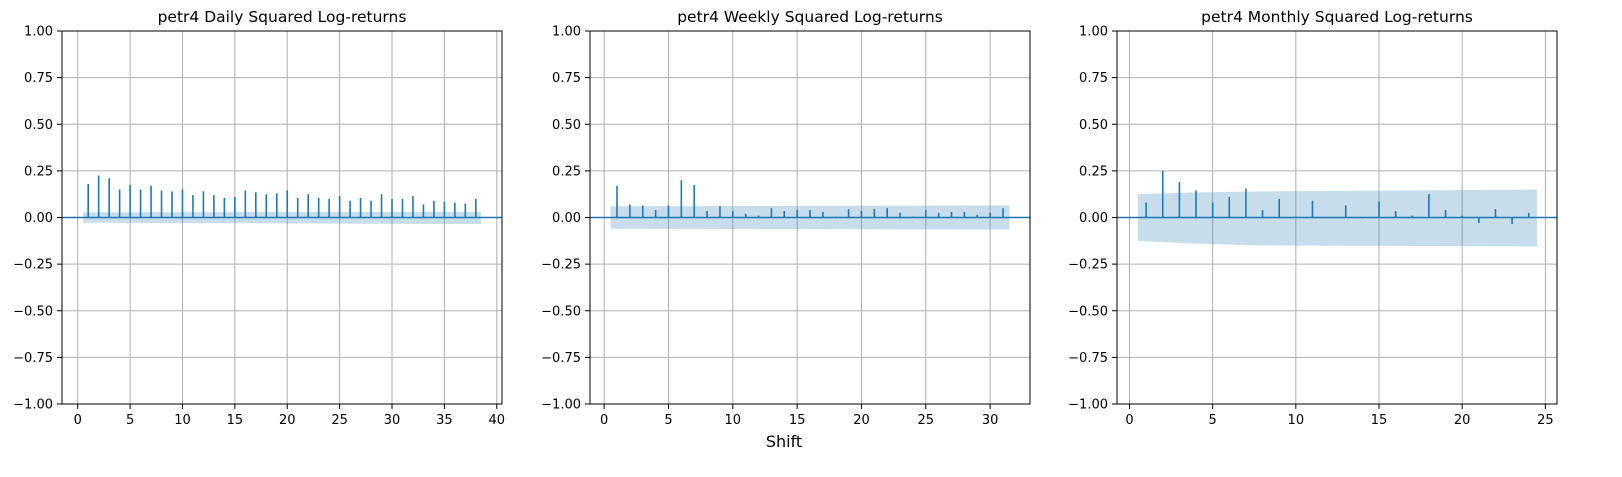  I want to click on figure-x-axis-label: Shift, so click(784, 441).